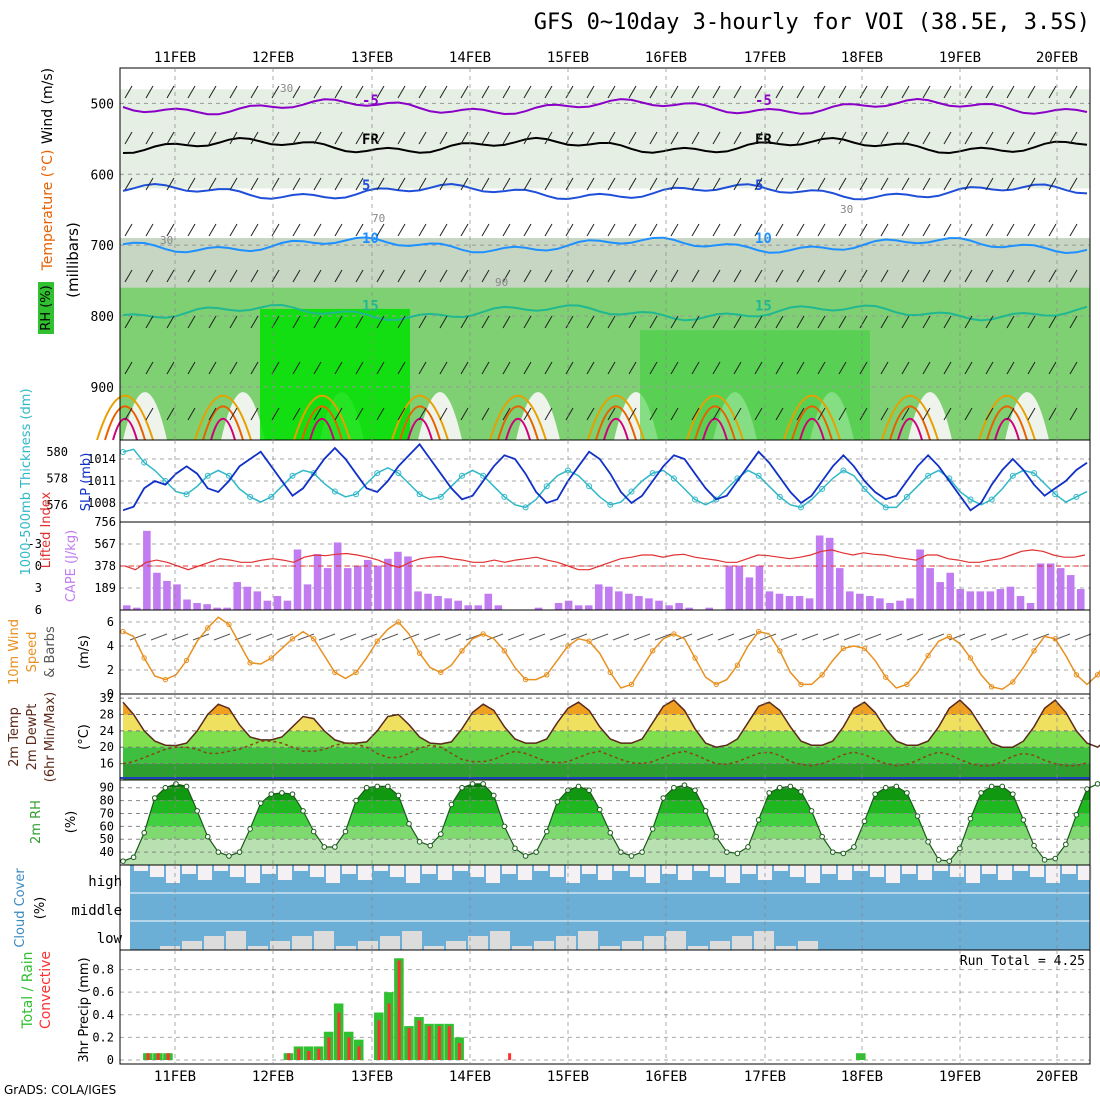 The width and height of the screenshot is (1100, 1100). Describe the element at coordinates (84, 737) in the screenshot. I see `temp-unit-label: (°C)` at that location.